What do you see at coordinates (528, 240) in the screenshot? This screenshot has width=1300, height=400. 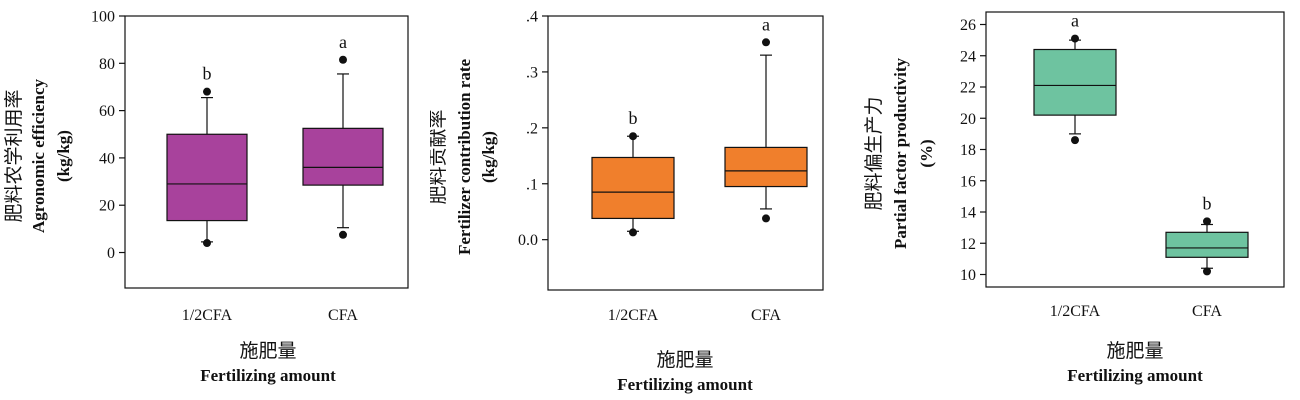 I see `y-tick-label: 0.0` at bounding box center [528, 240].